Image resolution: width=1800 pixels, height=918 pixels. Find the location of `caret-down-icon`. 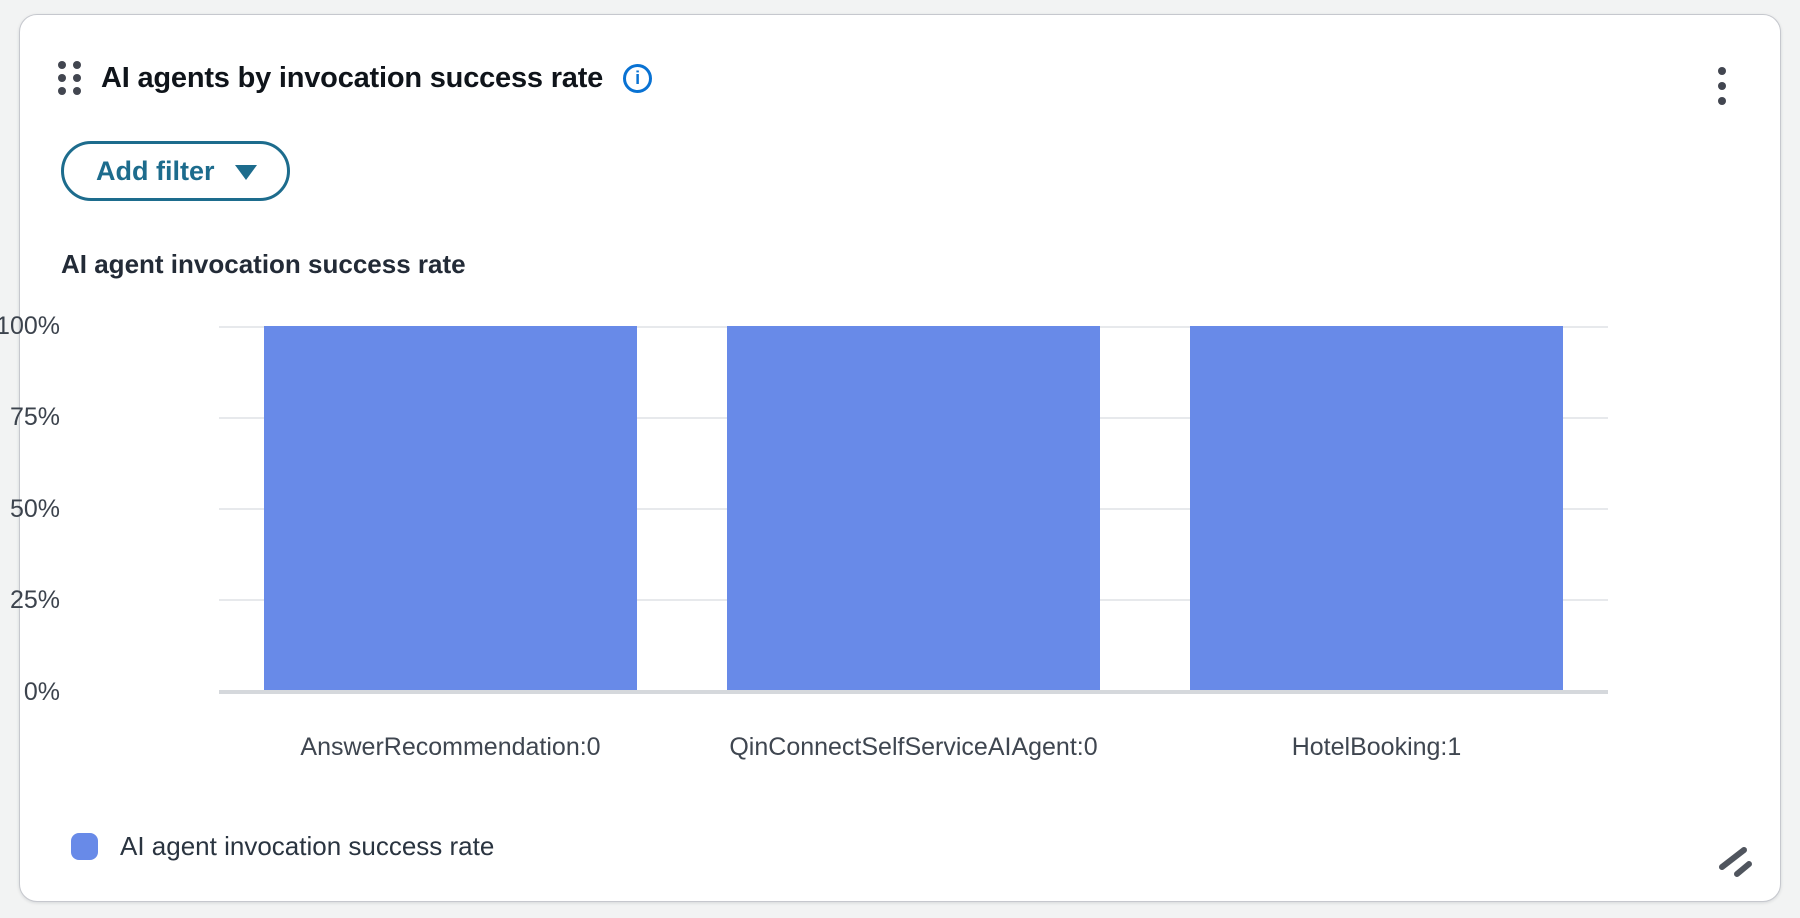

caret-down-icon is located at coordinates (245, 172).